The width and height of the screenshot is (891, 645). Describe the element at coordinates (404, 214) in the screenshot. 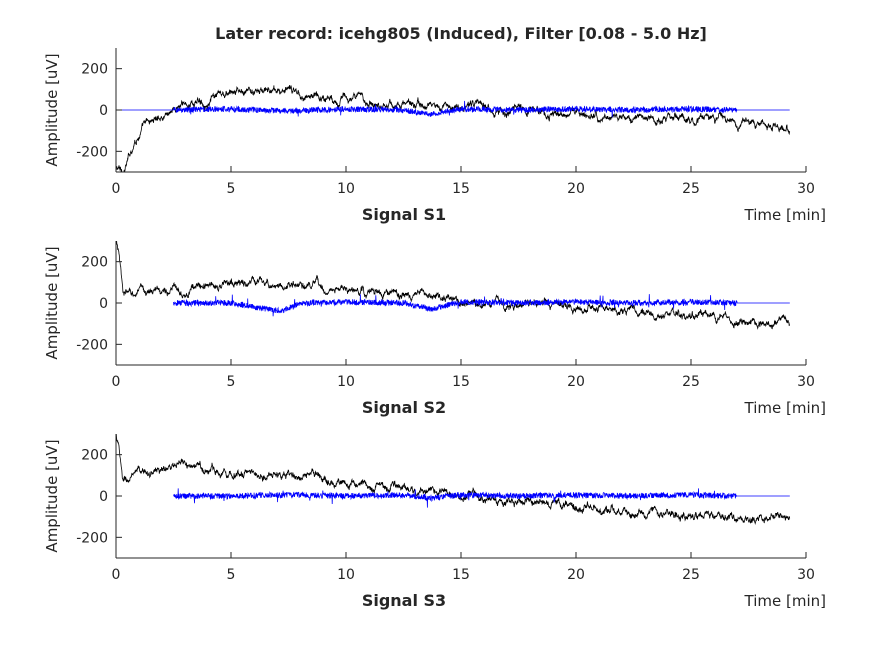

I see `subplot-title: Signal S1` at that location.